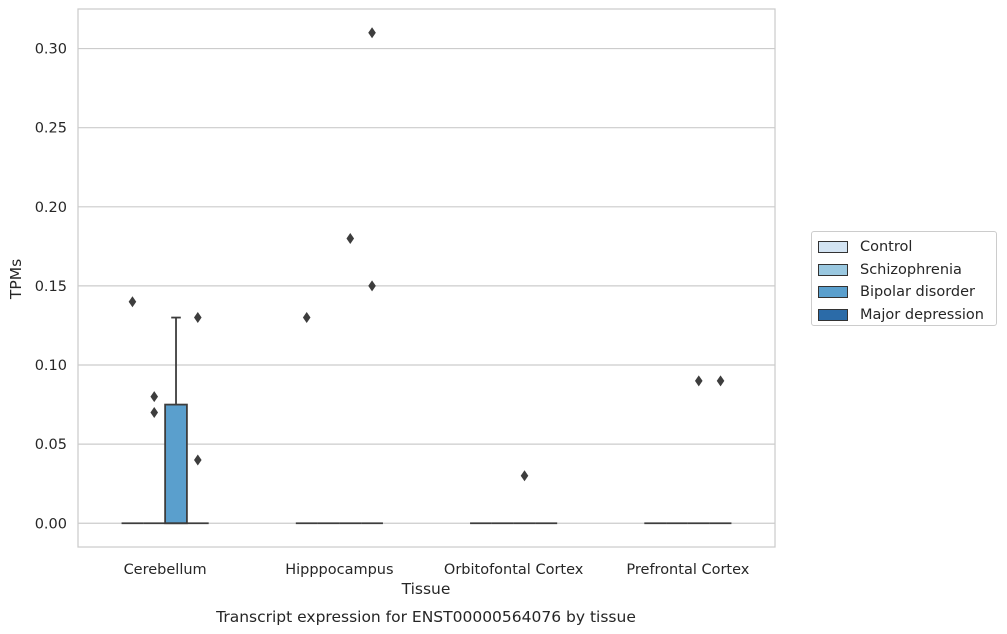 The height and width of the screenshot is (634, 1007). What do you see at coordinates (514, 570) in the screenshot?
I see `x-tick-label: Orbitofontal Cortex` at bounding box center [514, 570].